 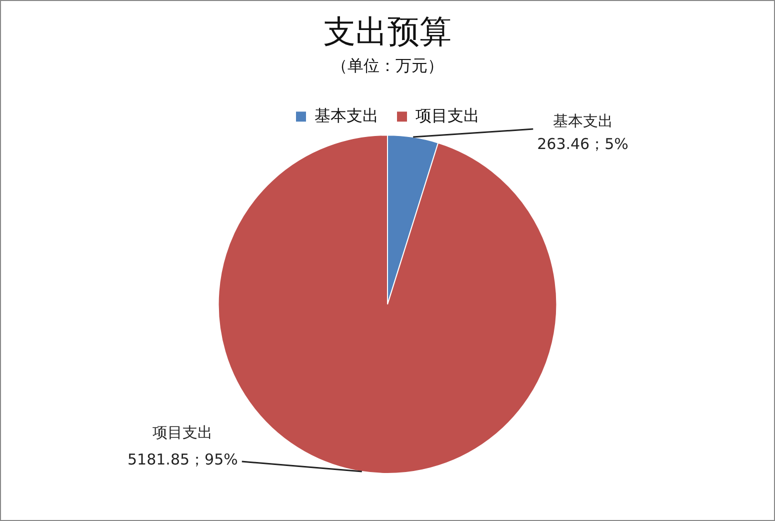 What do you see at coordinates (388, 31) in the screenshot?
I see `chart-title: 支出预算` at bounding box center [388, 31].